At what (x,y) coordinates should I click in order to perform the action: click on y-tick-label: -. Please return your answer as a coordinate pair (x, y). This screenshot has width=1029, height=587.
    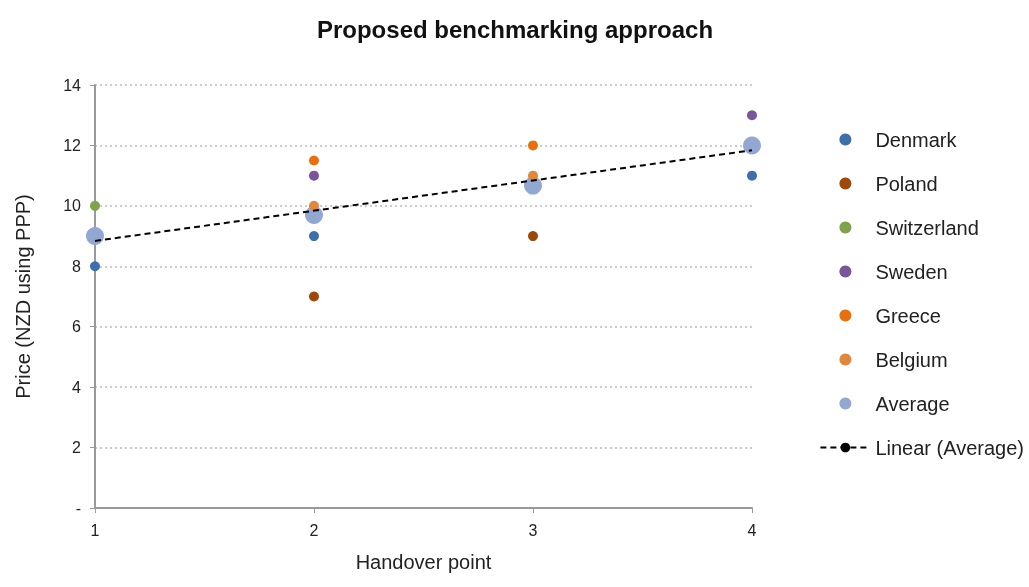
    Looking at the image, I should click on (78, 508).